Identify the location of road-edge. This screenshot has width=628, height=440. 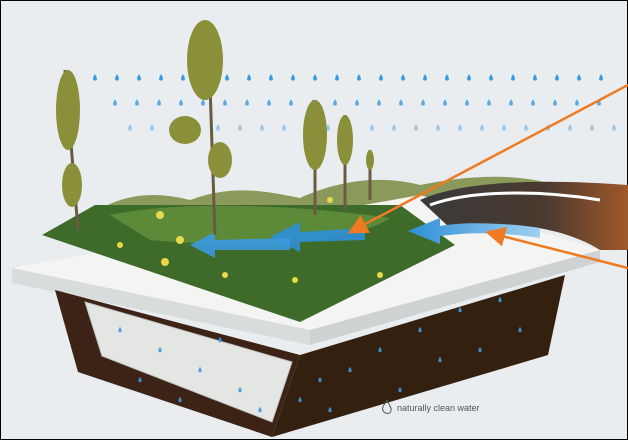
(515, 199).